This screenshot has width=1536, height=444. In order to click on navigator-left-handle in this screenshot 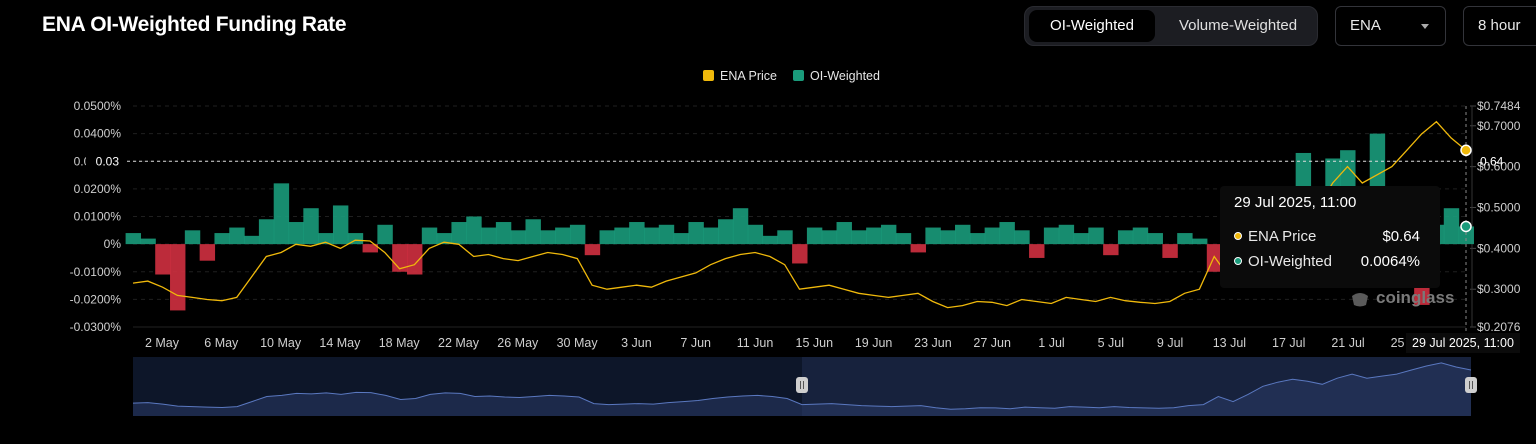, I will do `click(802, 385)`.